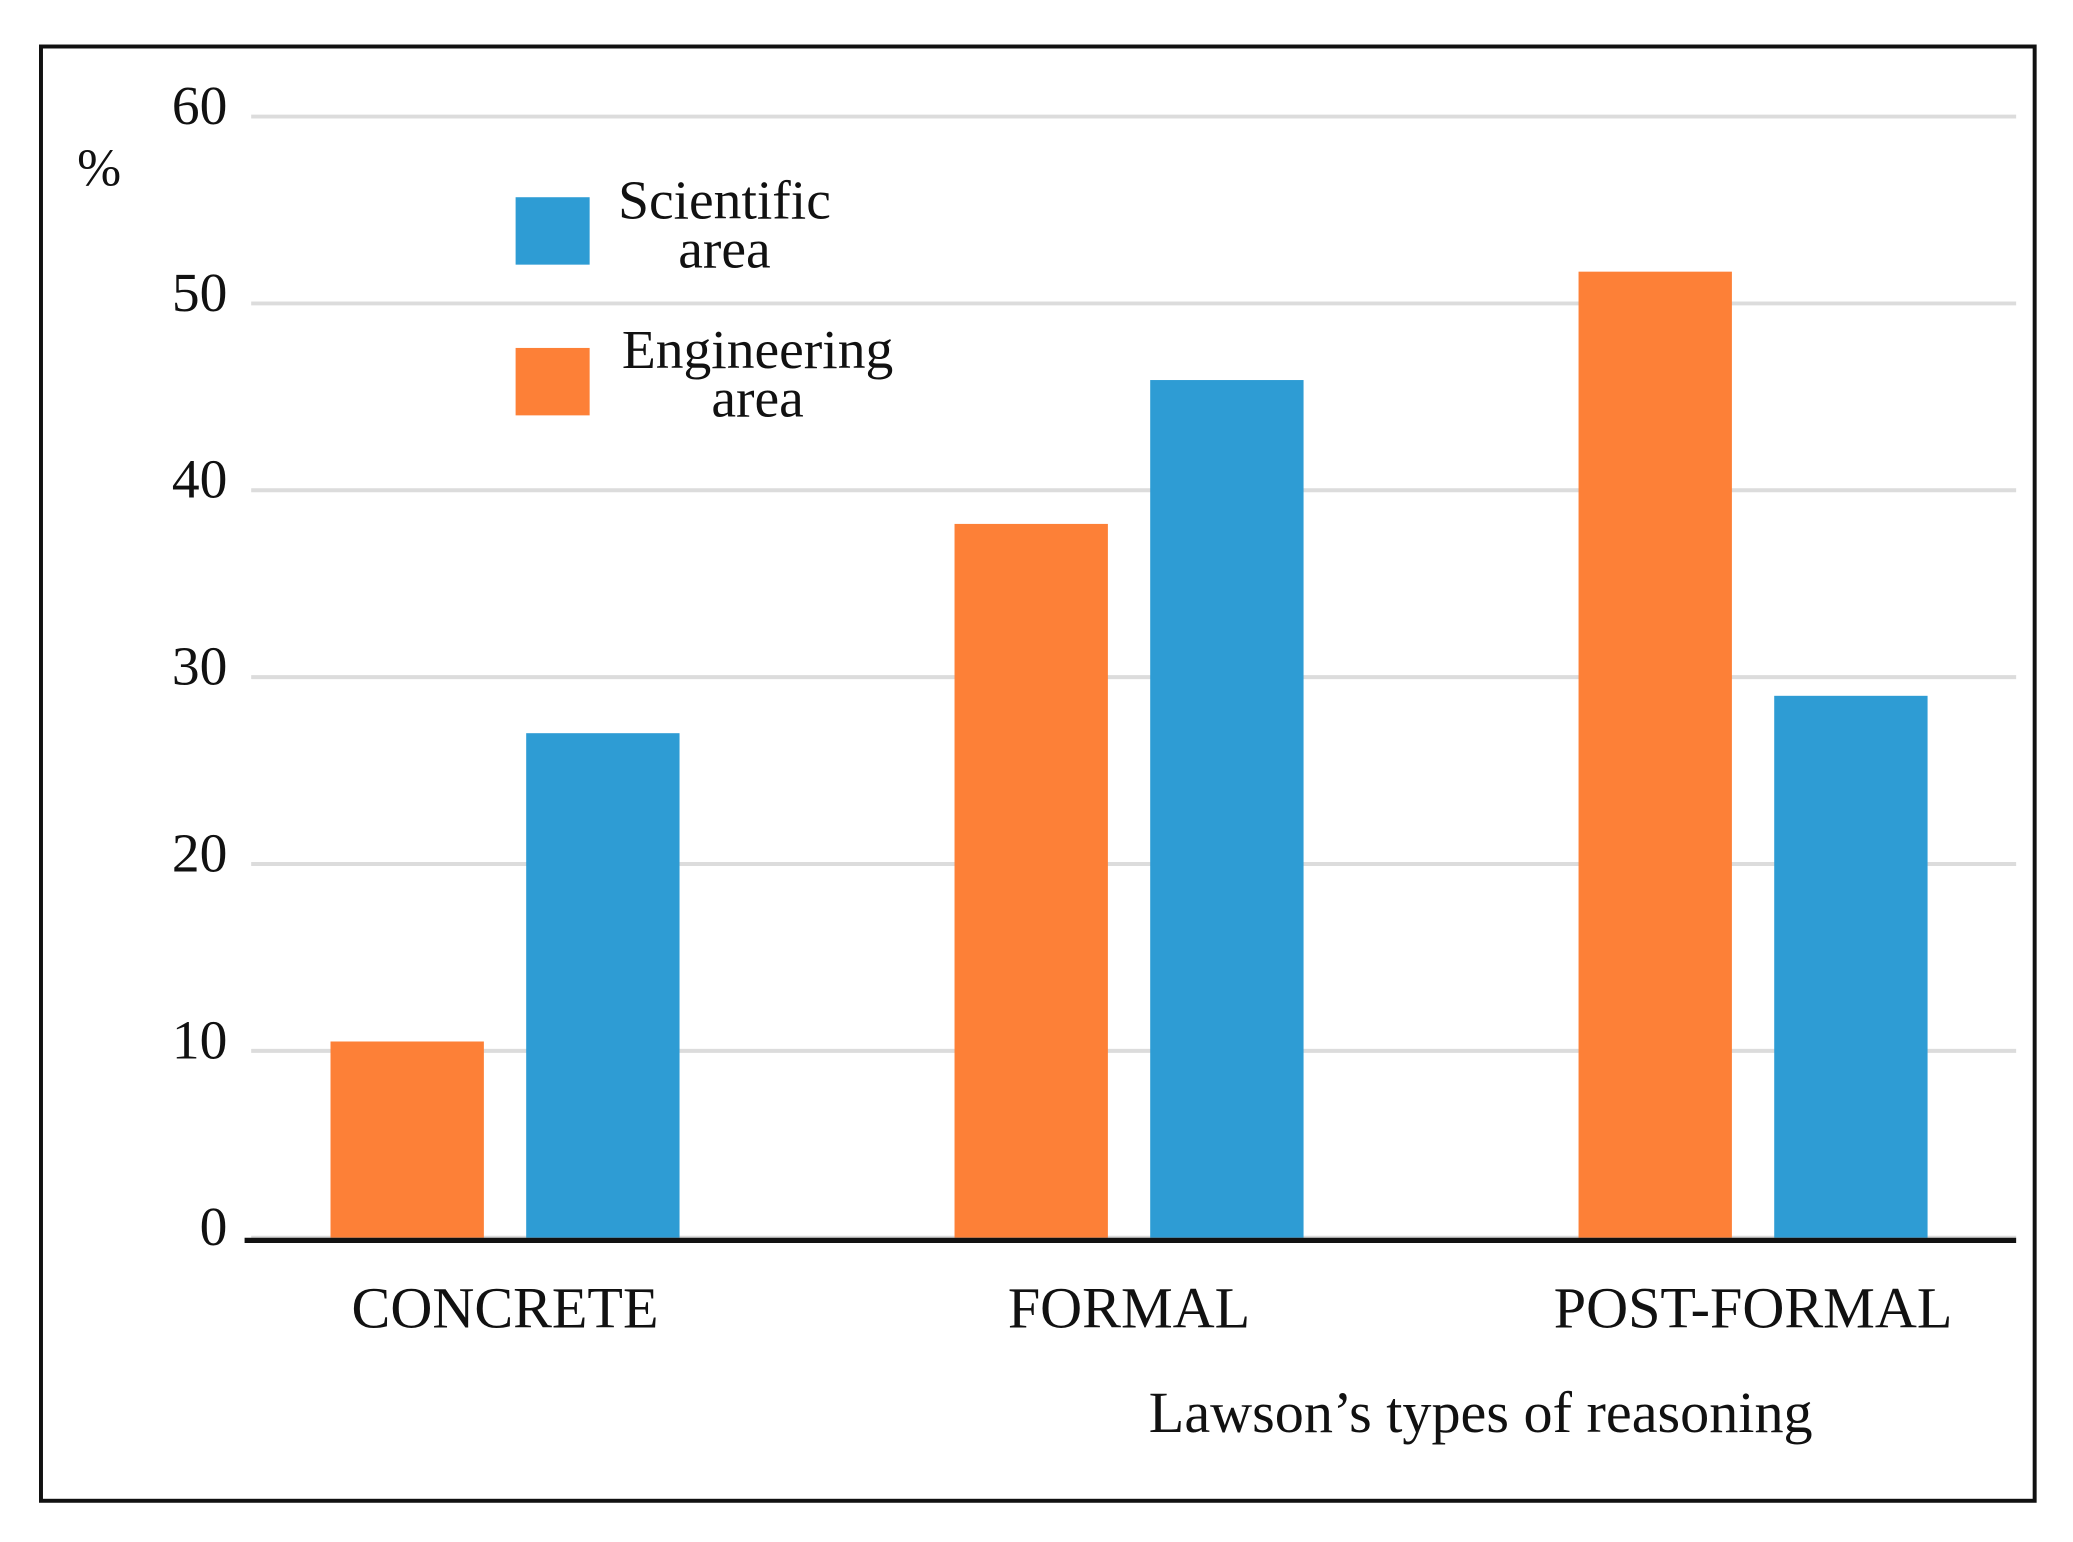 Image resolution: width=2073 pixels, height=1542 pixels. What do you see at coordinates (99, 169) in the screenshot?
I see `y-axis-label: %` at bounding box center [99, 169].